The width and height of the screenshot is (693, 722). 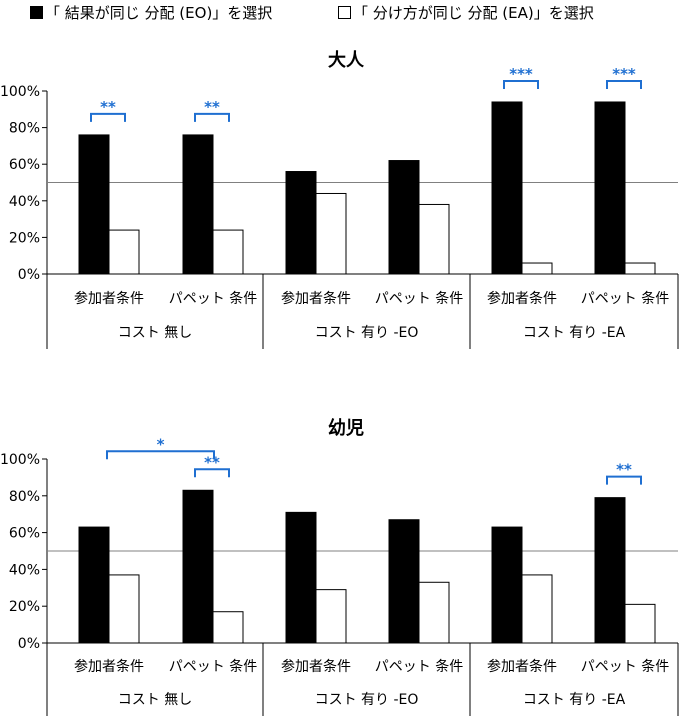 What do you see at coordinates (24, 570) in the screenshot?
I see `chart2-y-tick-label: 40%` at bounding box center [24, 570].